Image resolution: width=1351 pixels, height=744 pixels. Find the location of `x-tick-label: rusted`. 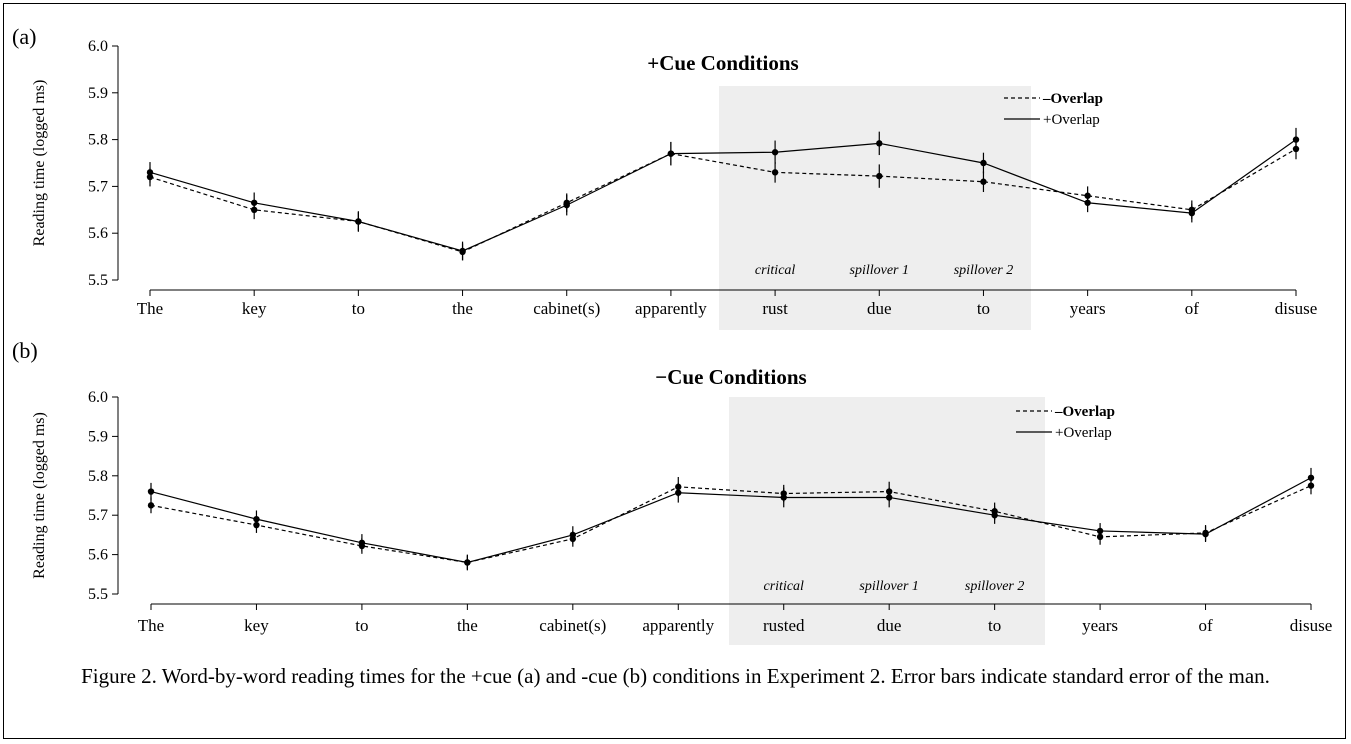

x-tick-label: rusted is located at coordinates (784, 625).